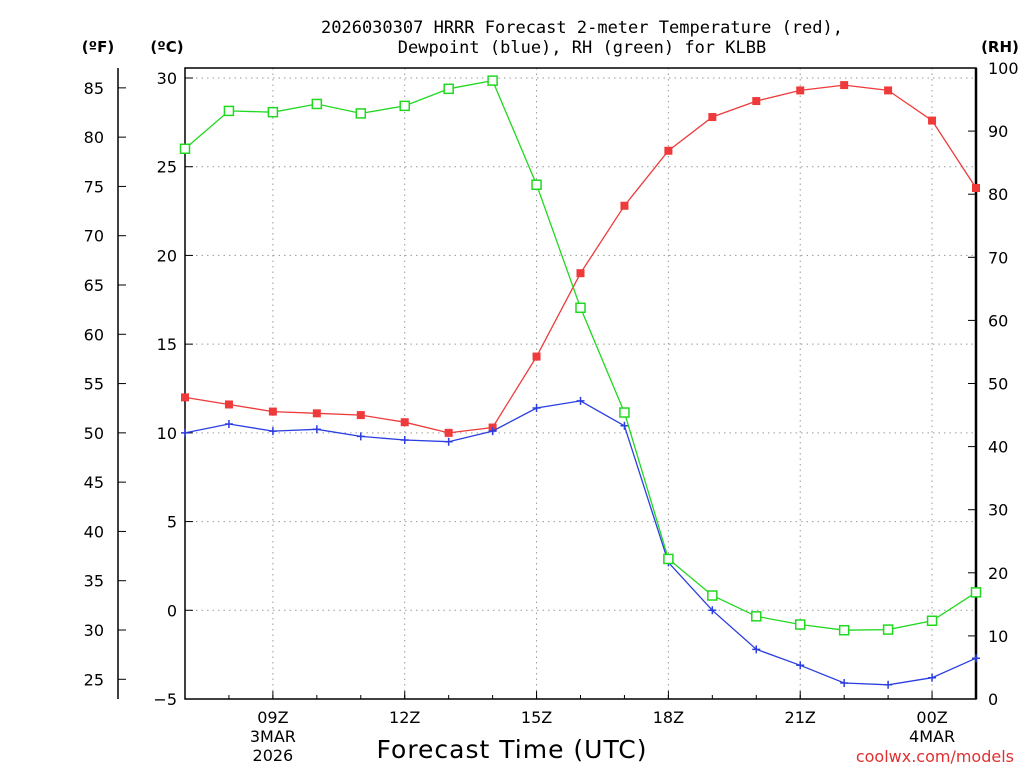 The height and width of the screenshot is (768, 1024). Describe the element at coordinates (273, 736) in the screenshot. I see `x-tick-date: 3MAR` at that location.